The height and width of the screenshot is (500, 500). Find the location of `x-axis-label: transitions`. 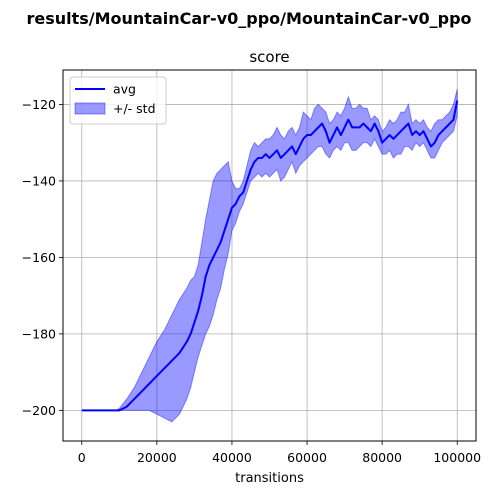

x-axis-label: transitions is located at coordinates (269, 478).